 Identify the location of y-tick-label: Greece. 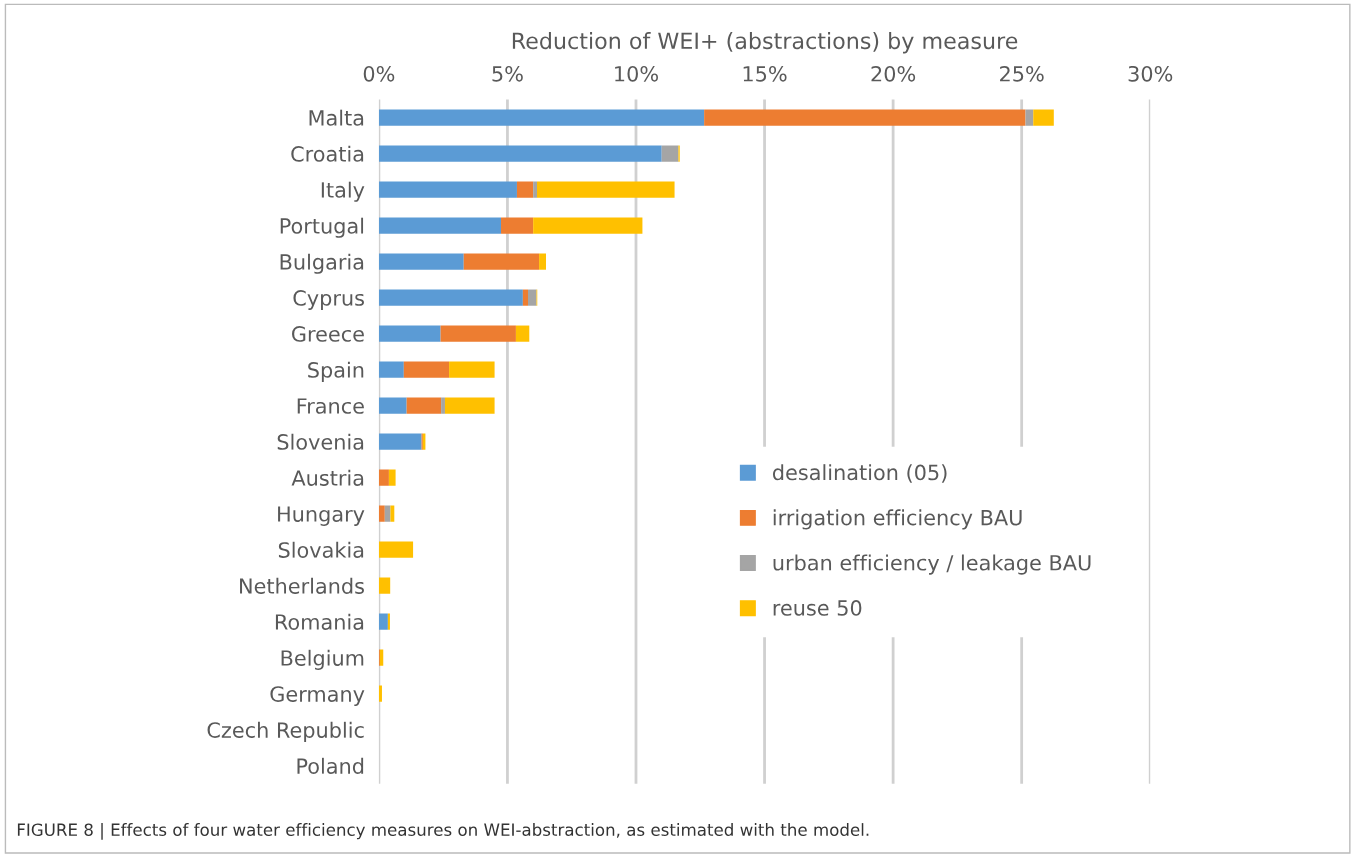
(328, 334).